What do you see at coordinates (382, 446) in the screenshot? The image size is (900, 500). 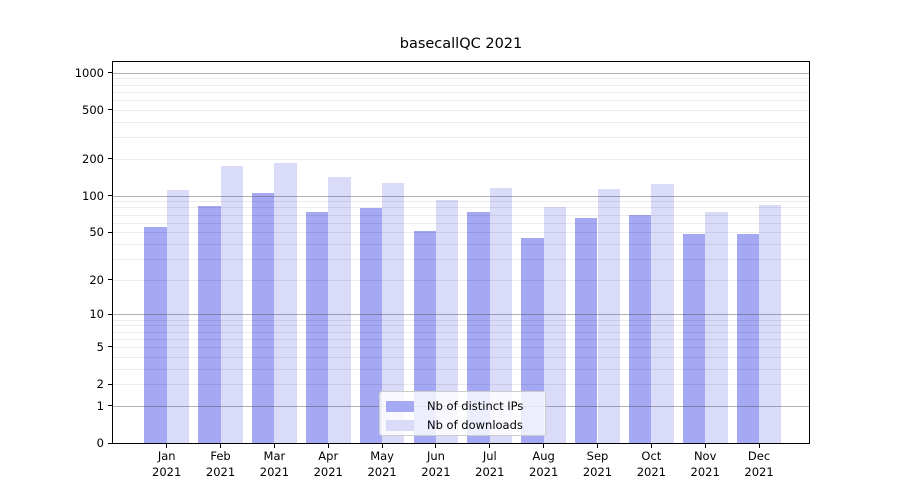 I see `x-tick-mark-may` at bounding box center [382, 446].